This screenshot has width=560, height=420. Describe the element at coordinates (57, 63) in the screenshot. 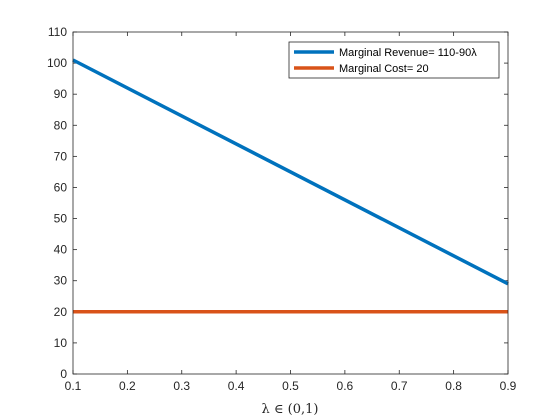

I see `y-tick-label: 100` at that location.